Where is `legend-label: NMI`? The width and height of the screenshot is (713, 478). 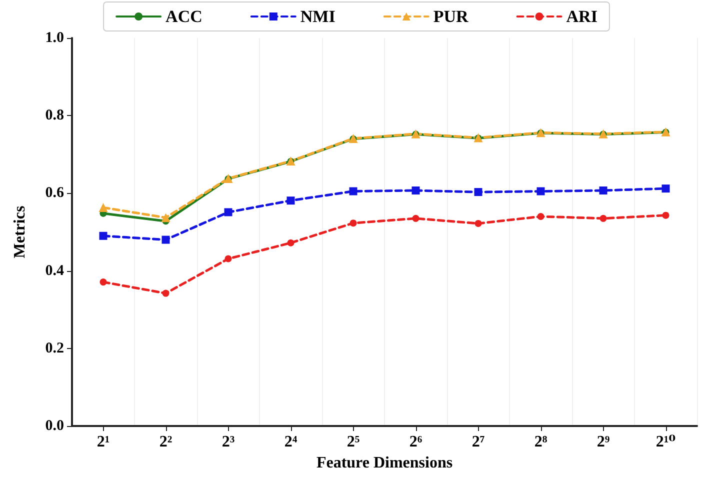
legend-label: NMI is located at coordinates (318, 16).